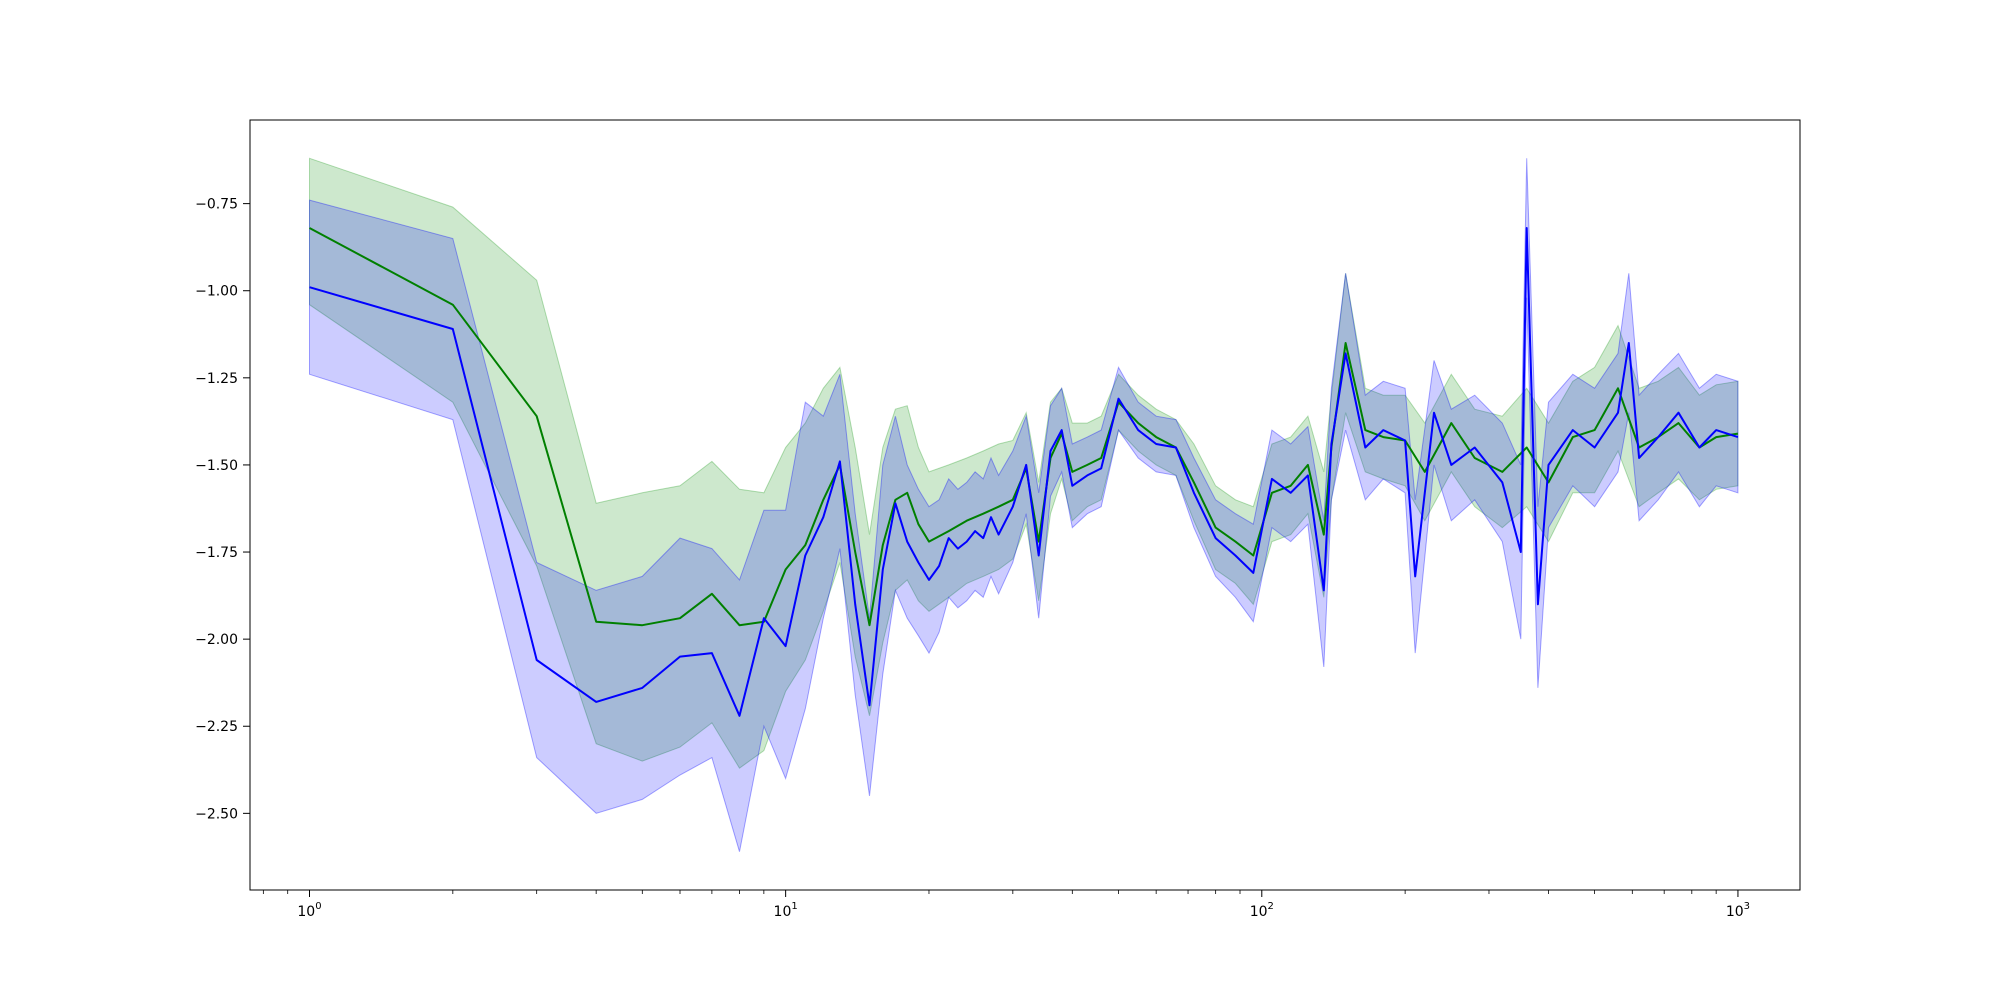 The image size is (2000, 1000). Describe the element at coordinates (216, 466) in the screenshot. I see `y-tick-label: −1.50` at that location.